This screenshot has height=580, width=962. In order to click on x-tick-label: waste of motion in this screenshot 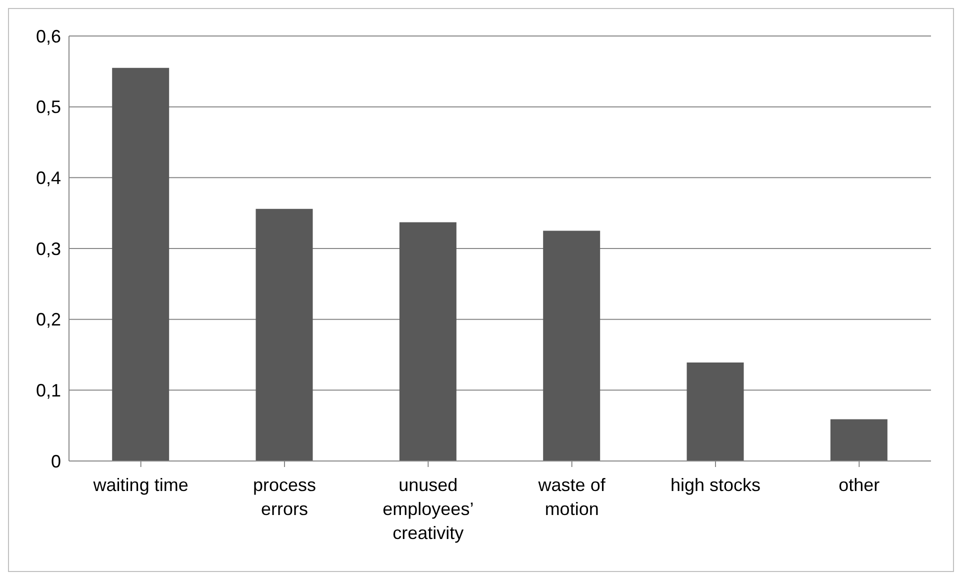, I will do `click(571, 497)`.